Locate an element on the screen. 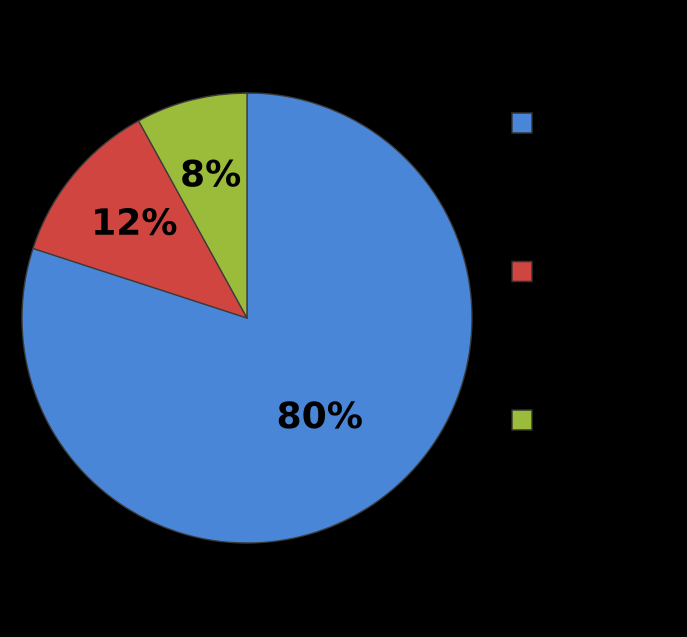 This screenshot has height=637, width=687. data-label: 8% is located at coordinates (211, 173).